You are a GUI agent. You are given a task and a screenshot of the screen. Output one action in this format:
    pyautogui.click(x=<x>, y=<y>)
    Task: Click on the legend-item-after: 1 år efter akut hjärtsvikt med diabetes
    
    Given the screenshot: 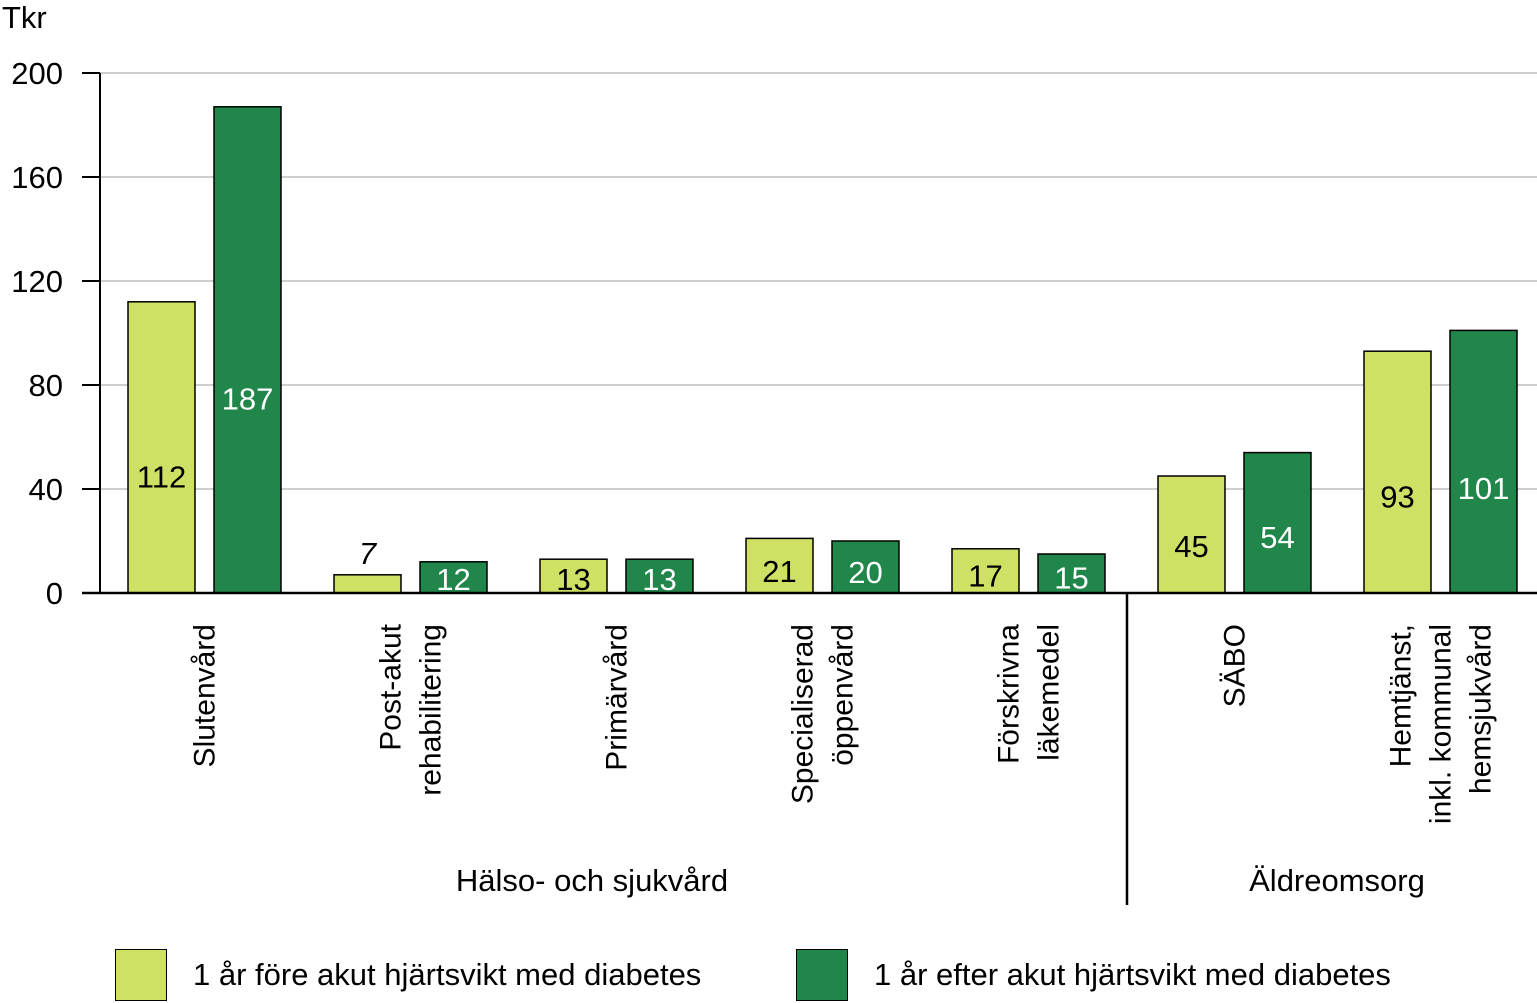 What is the action you would take?
    pyautogui.click(x=1093, y=975)
    